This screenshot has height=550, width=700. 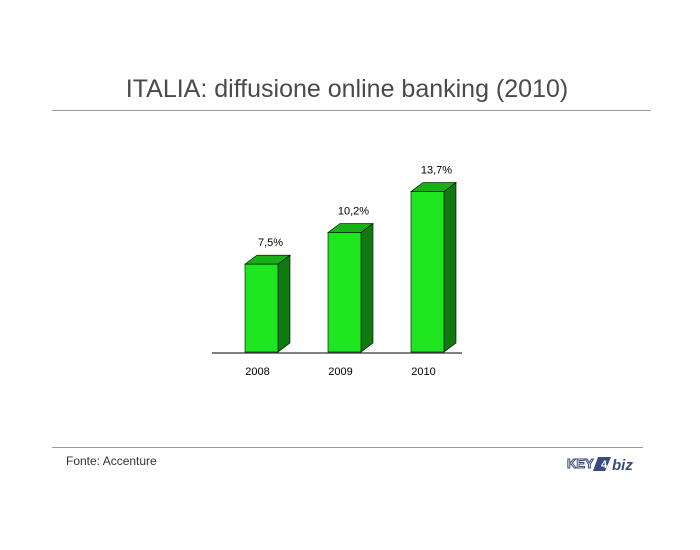 What do you see at coordinates (580, 463) in the screenshot?
I see `svg-text: KEY` at bounding box center [580, 463].